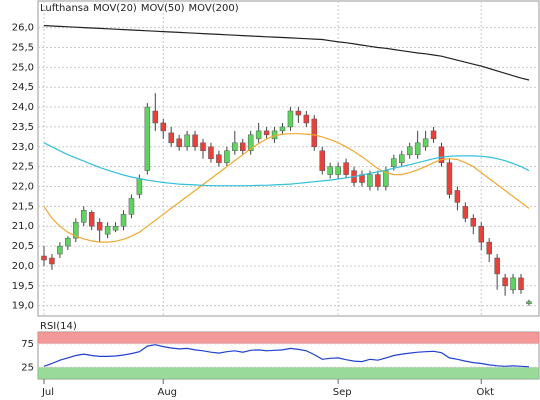 The image size is (540, 400). What do you see at coordinates (47, 392) in the screenshot?
I see `x-tick-label: Jul` at bounding box center [47, 392].